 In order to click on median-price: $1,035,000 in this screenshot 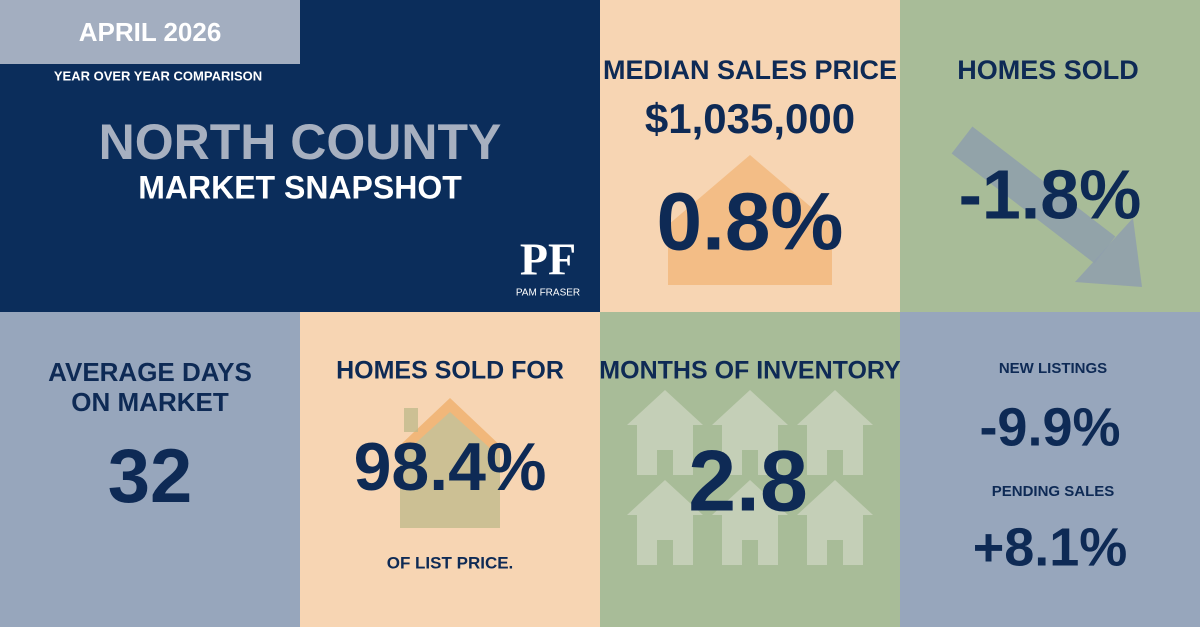, I will do `click(750, 118)`.